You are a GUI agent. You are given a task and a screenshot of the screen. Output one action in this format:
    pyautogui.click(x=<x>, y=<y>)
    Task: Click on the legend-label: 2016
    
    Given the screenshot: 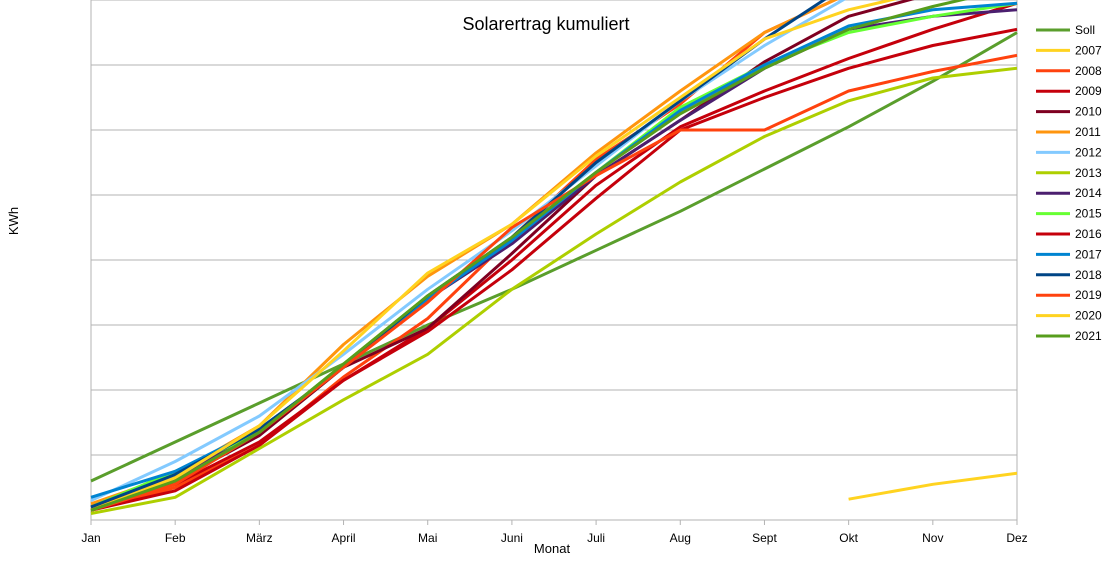 What is the action you would take?
    pyautogui.click(x=1088, y=234)
    